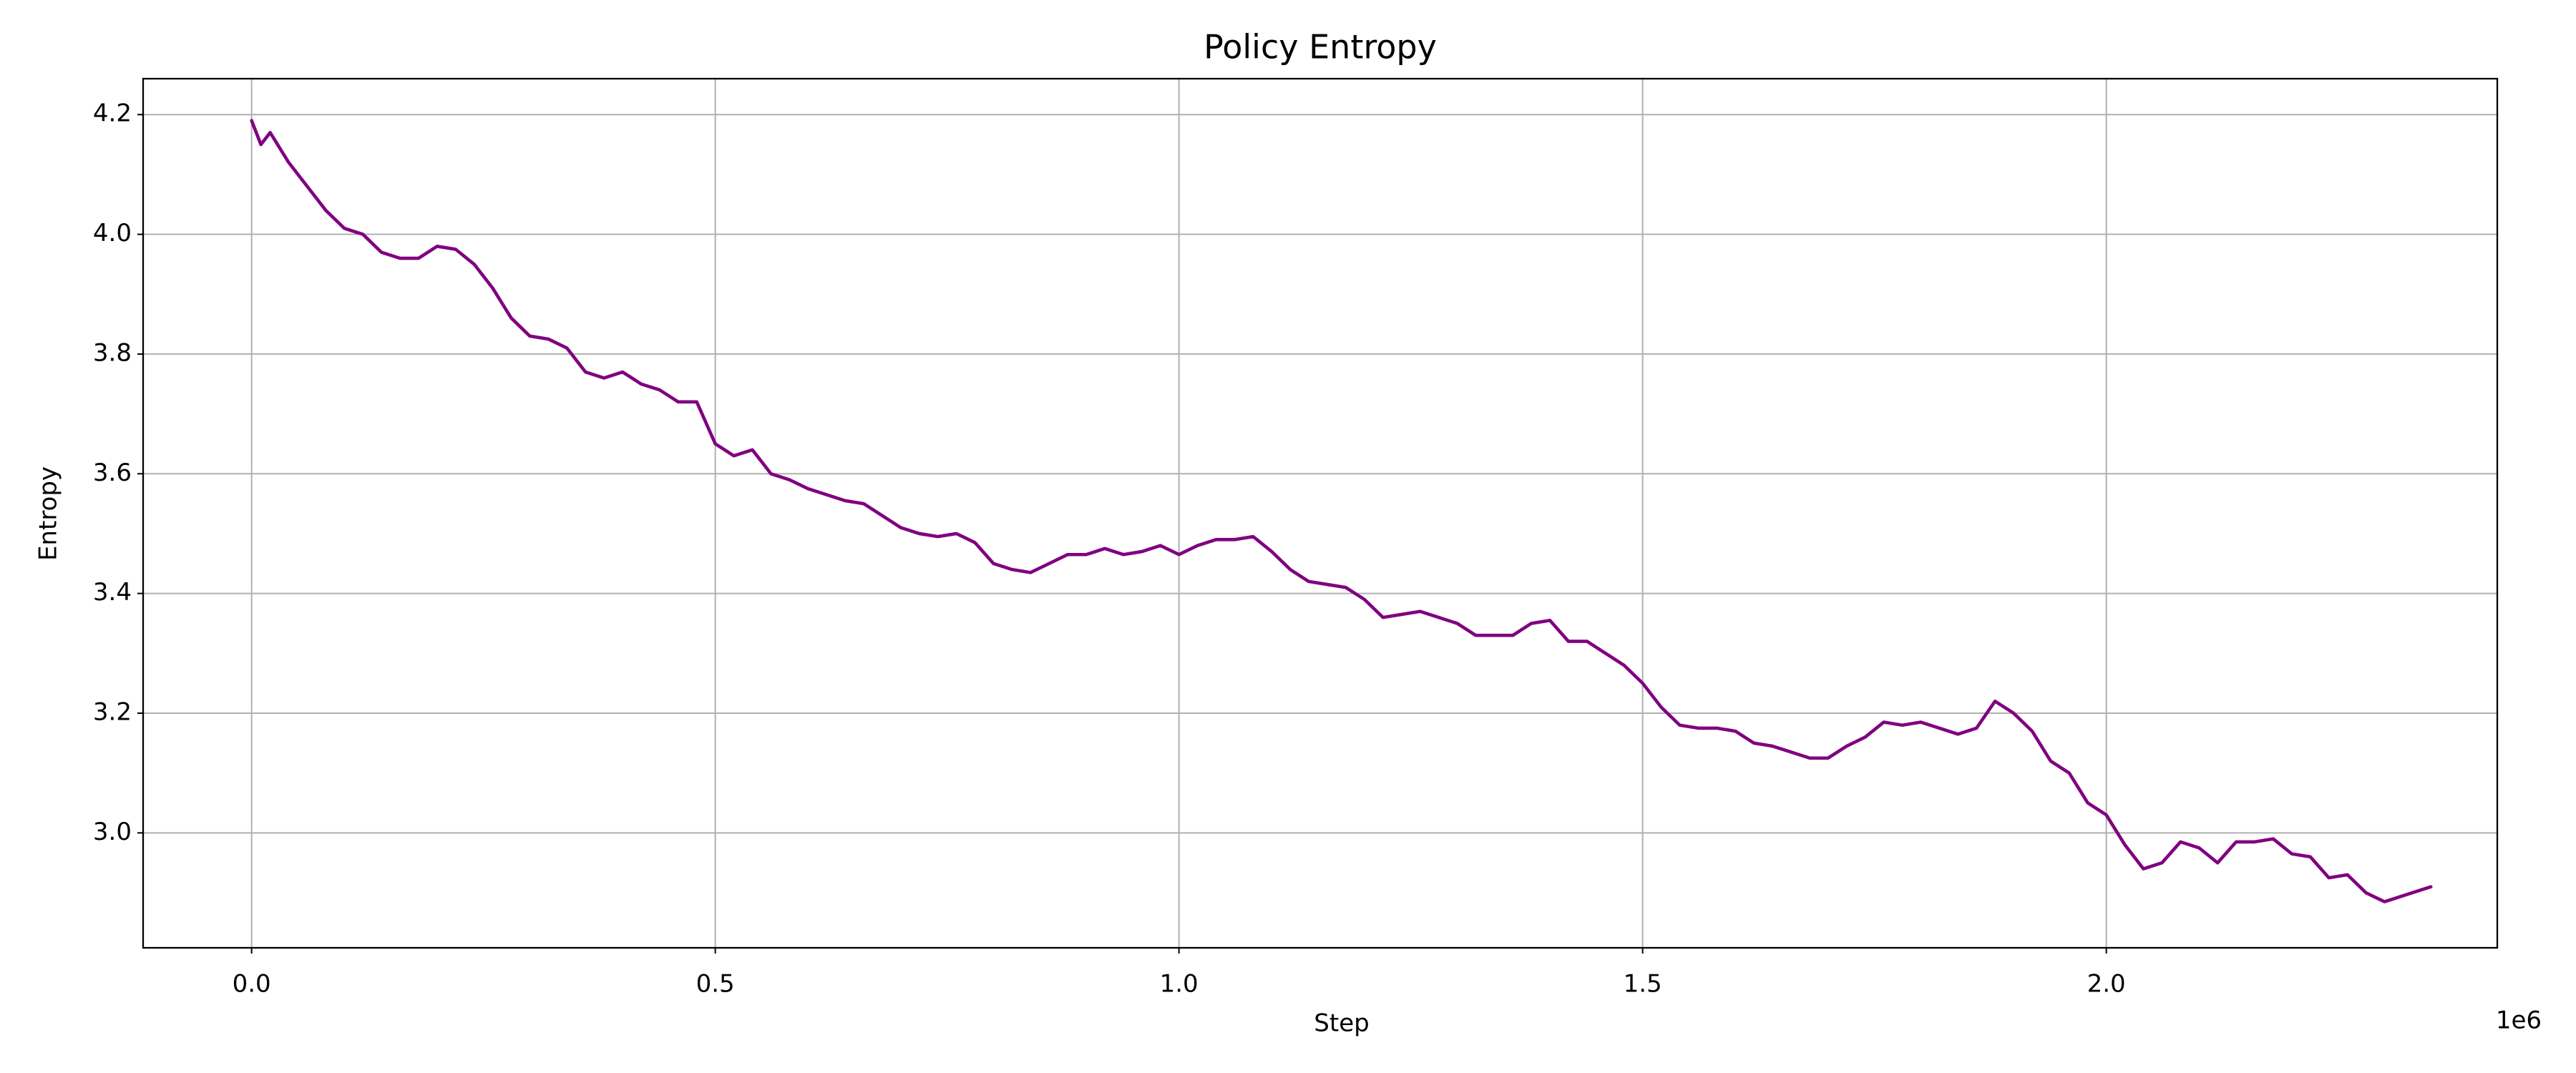 Image resolution: width=2576 pixels, height=1073 pixels. I want to click on y-tick-label: 3.2, so click(112, 711).